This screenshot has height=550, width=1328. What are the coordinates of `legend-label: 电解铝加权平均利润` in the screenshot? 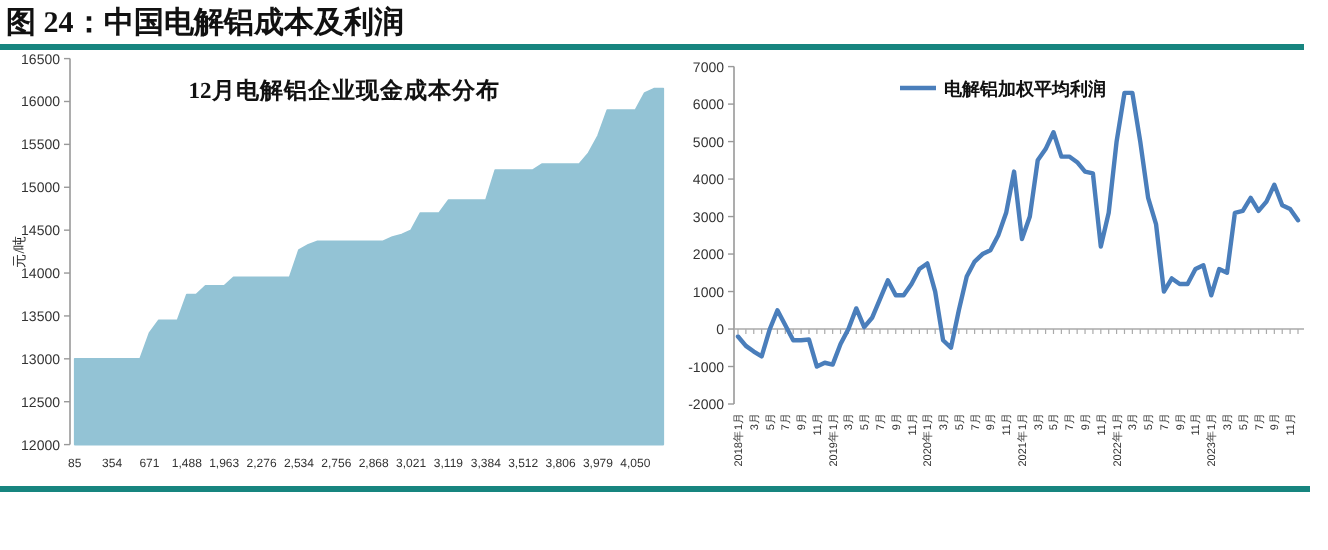 It's located at (1025, 89).